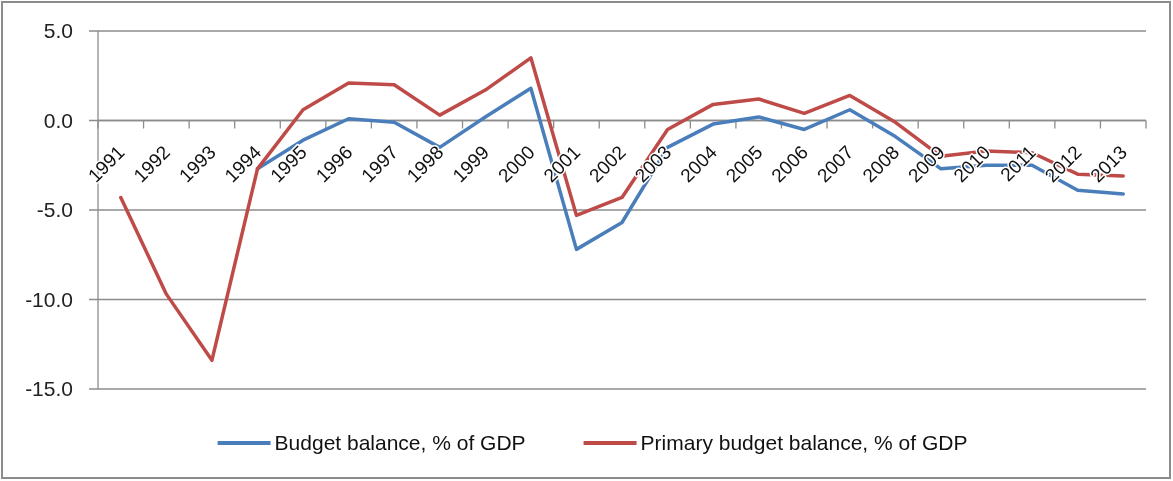  Describe the element at coordinates (58, 120) in the screenshot. I see `y-tick-label: 0.0` at that location.